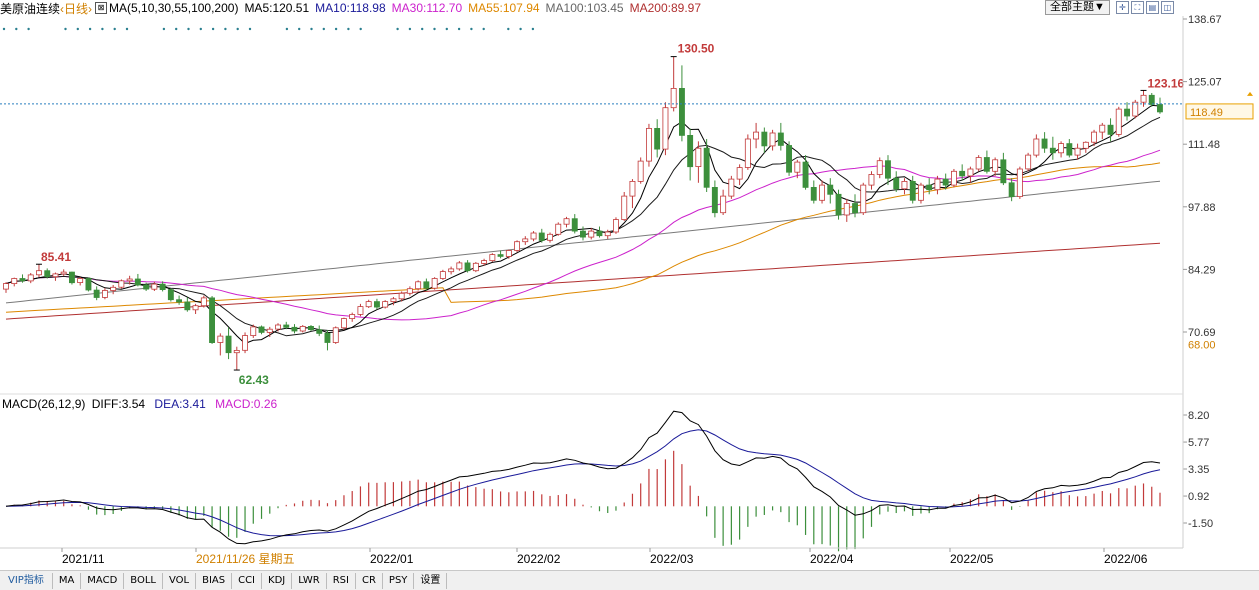 The width and height of the screenshot is (1259, 590). I want to click on price-tick-label: 138.67, so click(1205, 20).